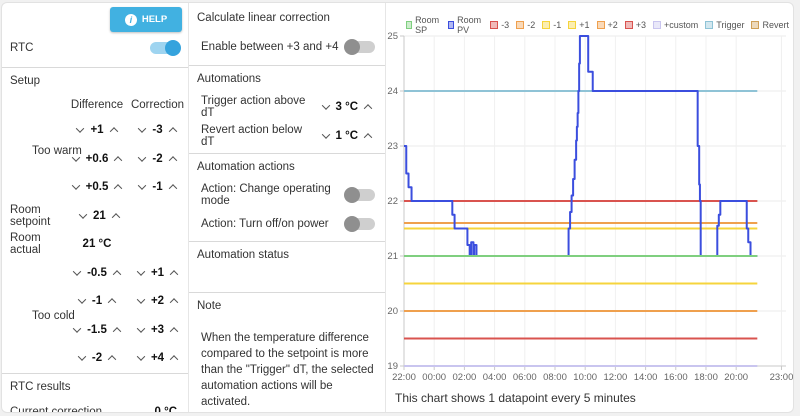  I want to click on legend-label: +custom, so click(681, 25).